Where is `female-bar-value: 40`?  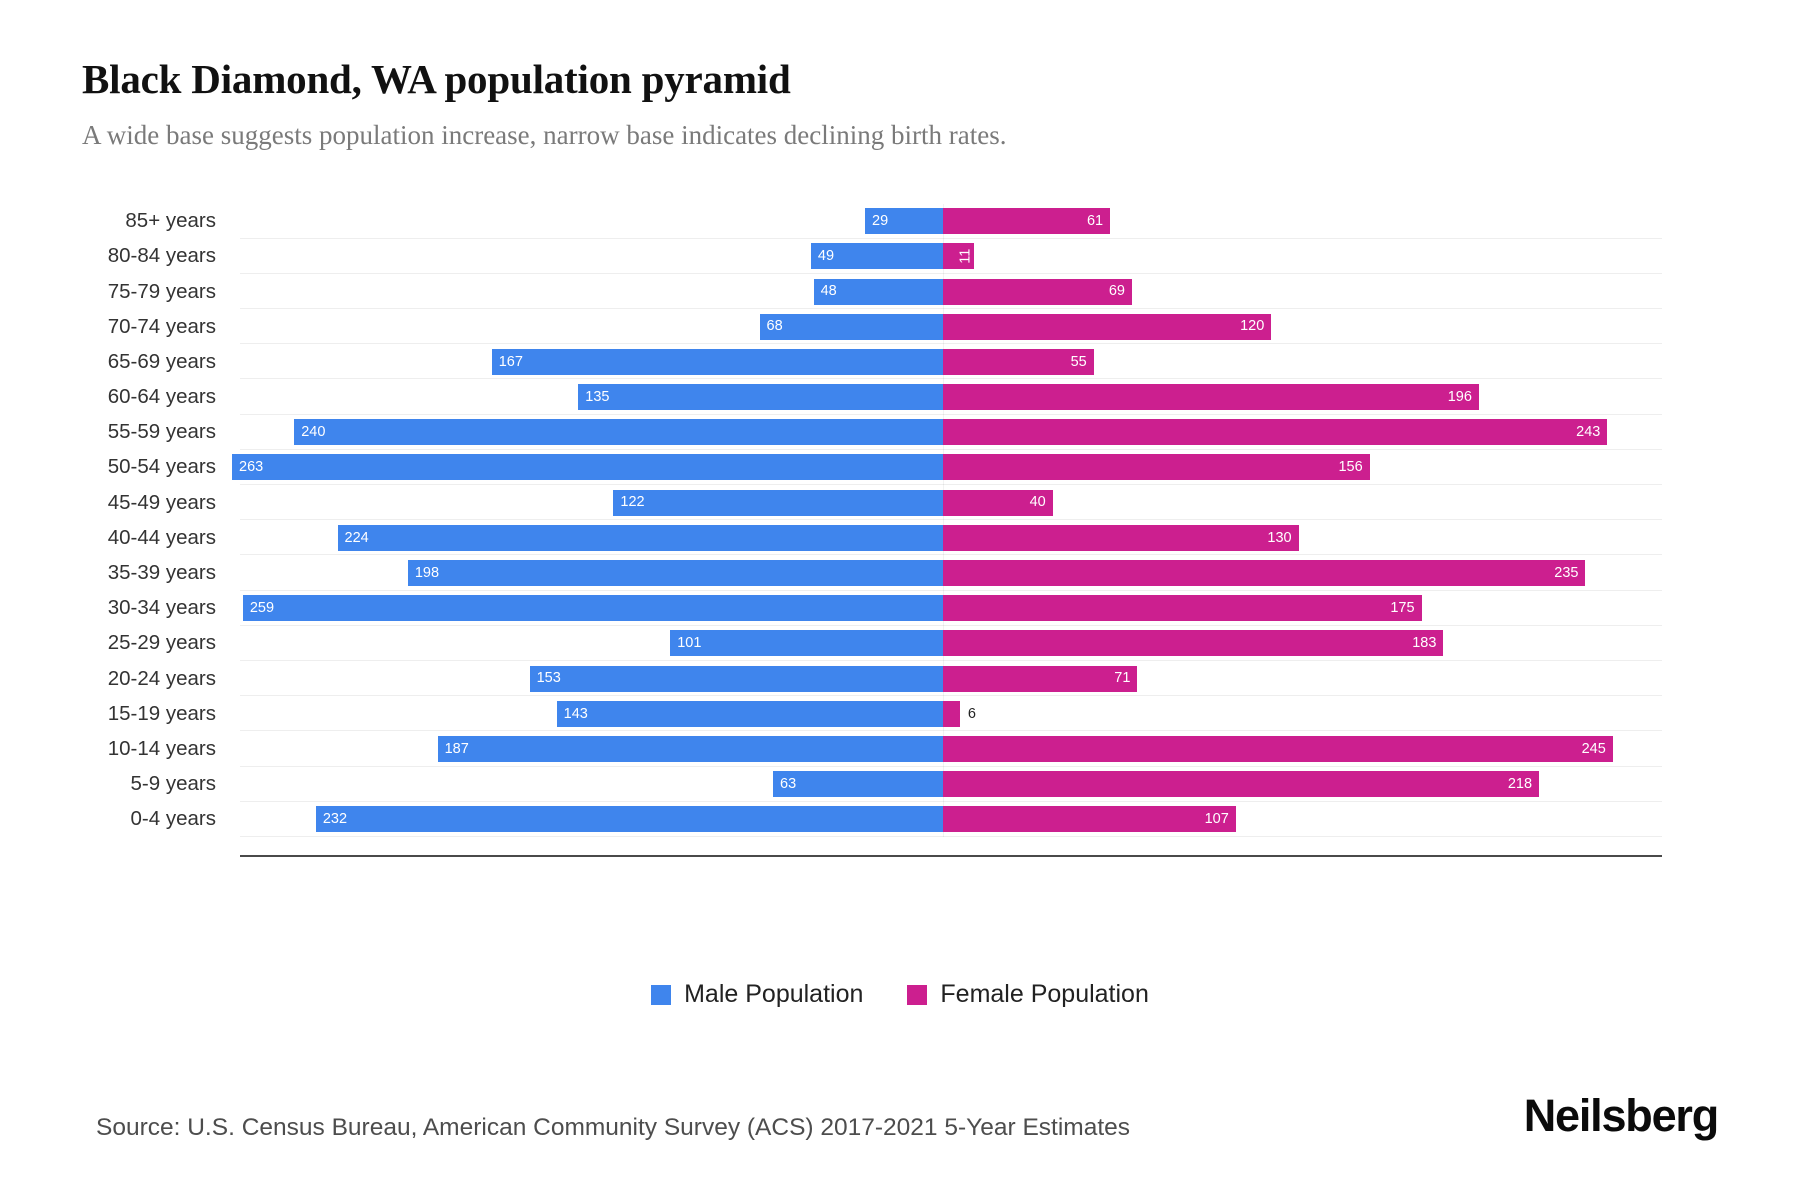 female-bar-value: 40 is located at coordinates (1037, 502).